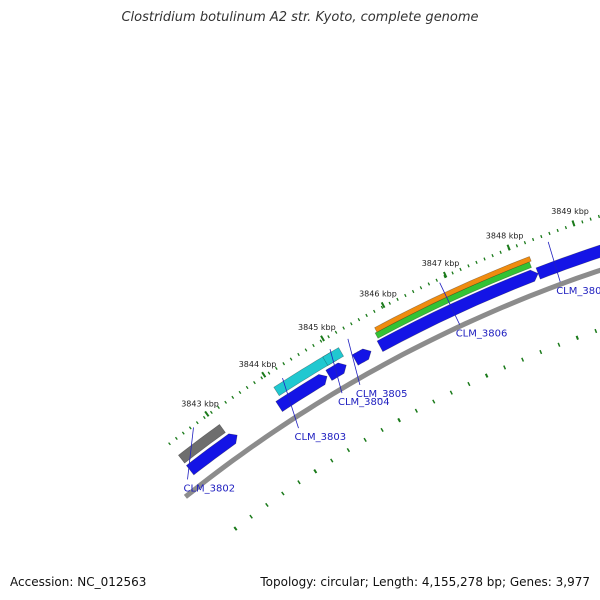 The height and width of the screenshot is (600, 600). What do you see at coordinates (382, 394) in the screenshot?
I see `gene-label: CLM_3805` at bounding box center [382, 394].